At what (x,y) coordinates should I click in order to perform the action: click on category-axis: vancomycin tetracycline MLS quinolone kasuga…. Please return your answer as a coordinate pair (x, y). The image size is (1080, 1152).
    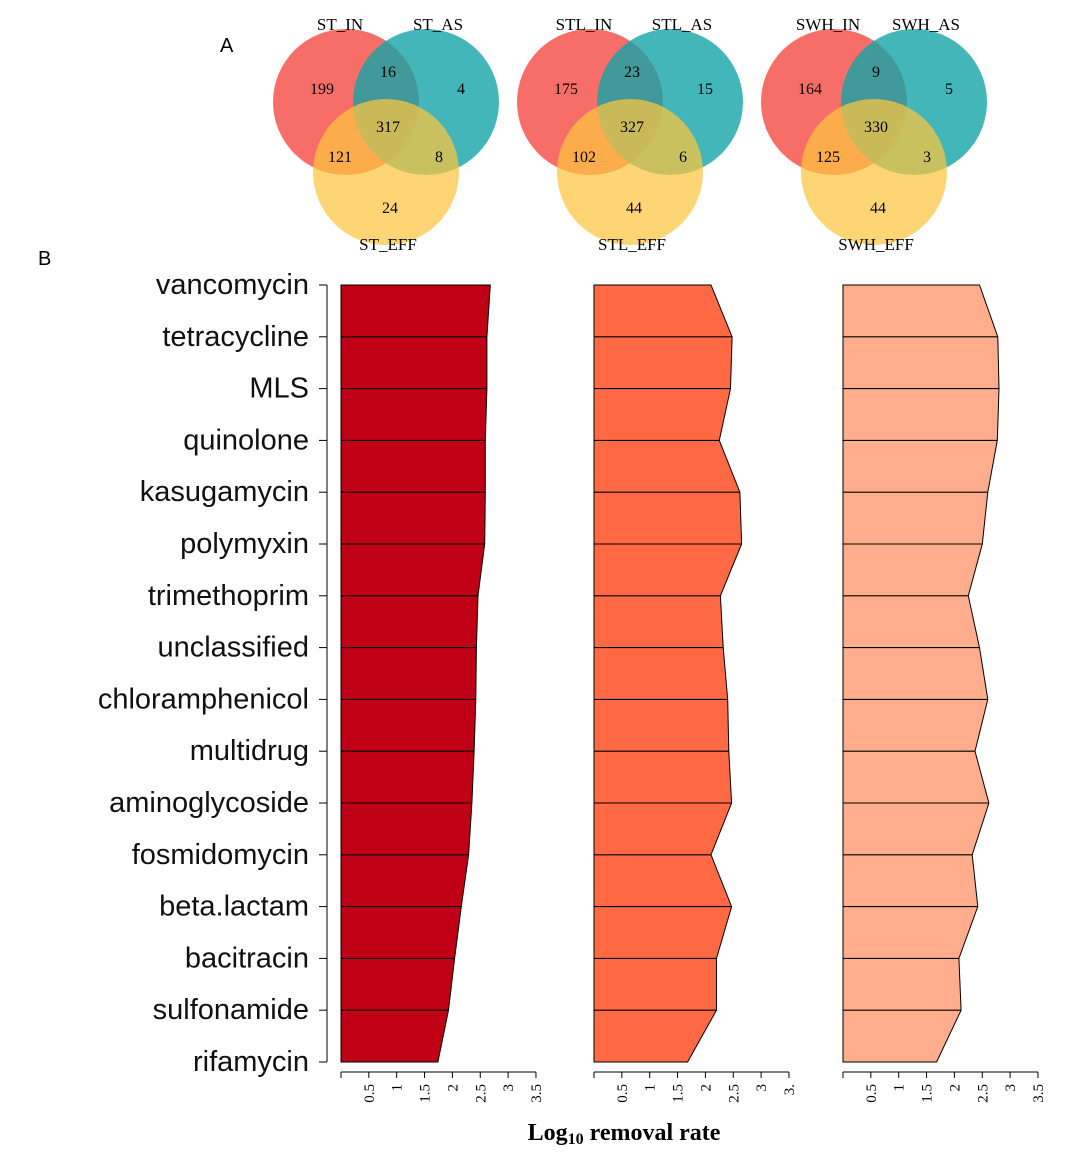
    Looking at the image, I should click on (213, 673).